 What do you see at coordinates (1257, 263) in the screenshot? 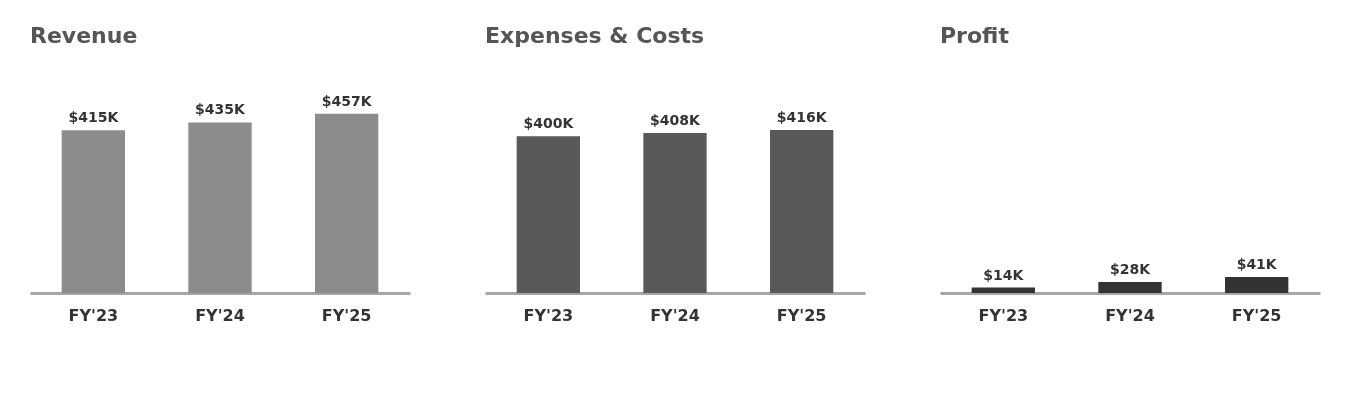
I see `data-label: $41K` at bounding box center [1257, 263].